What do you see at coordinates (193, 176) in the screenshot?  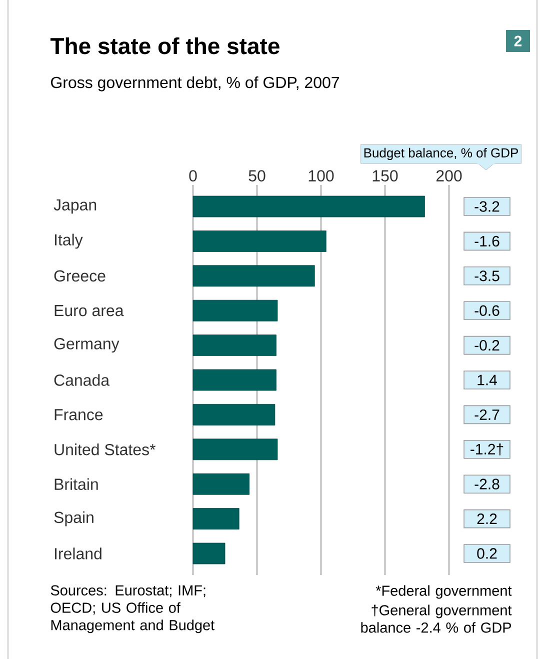 I see `x-tick-label: 0` at bounding box center [193, 176].